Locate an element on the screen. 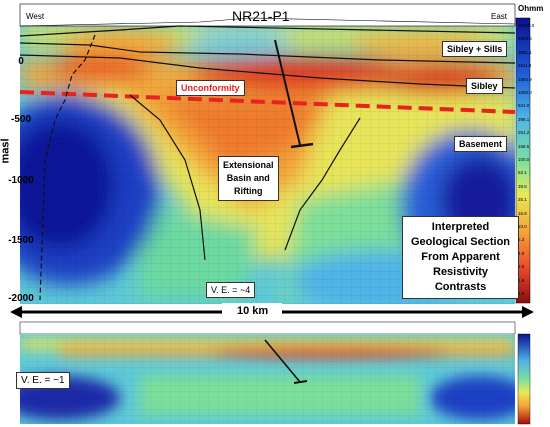 The width and height of the screenshot is (550, 427). label-sibley-sills: Sibley + Sills is located at coordinates (475, 49).